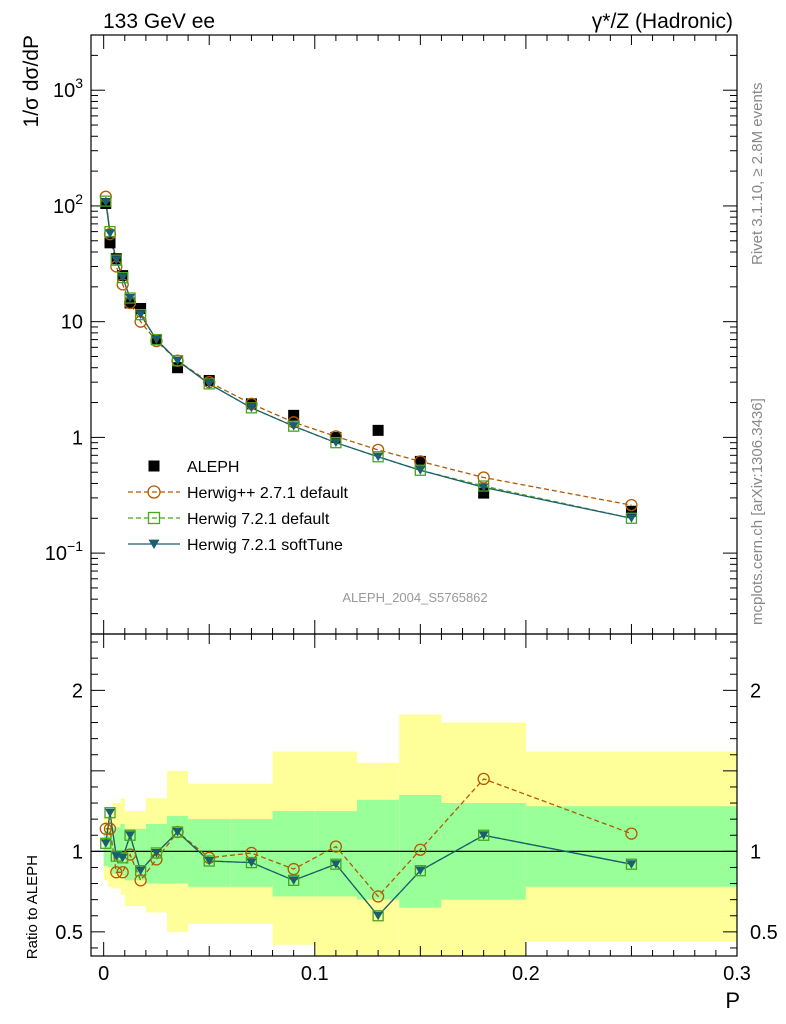  What do you see at coordinates (69, 933) in the screenshot?
I see `ratio-ytick-label: 0.5` at bounding box center [69, 933].